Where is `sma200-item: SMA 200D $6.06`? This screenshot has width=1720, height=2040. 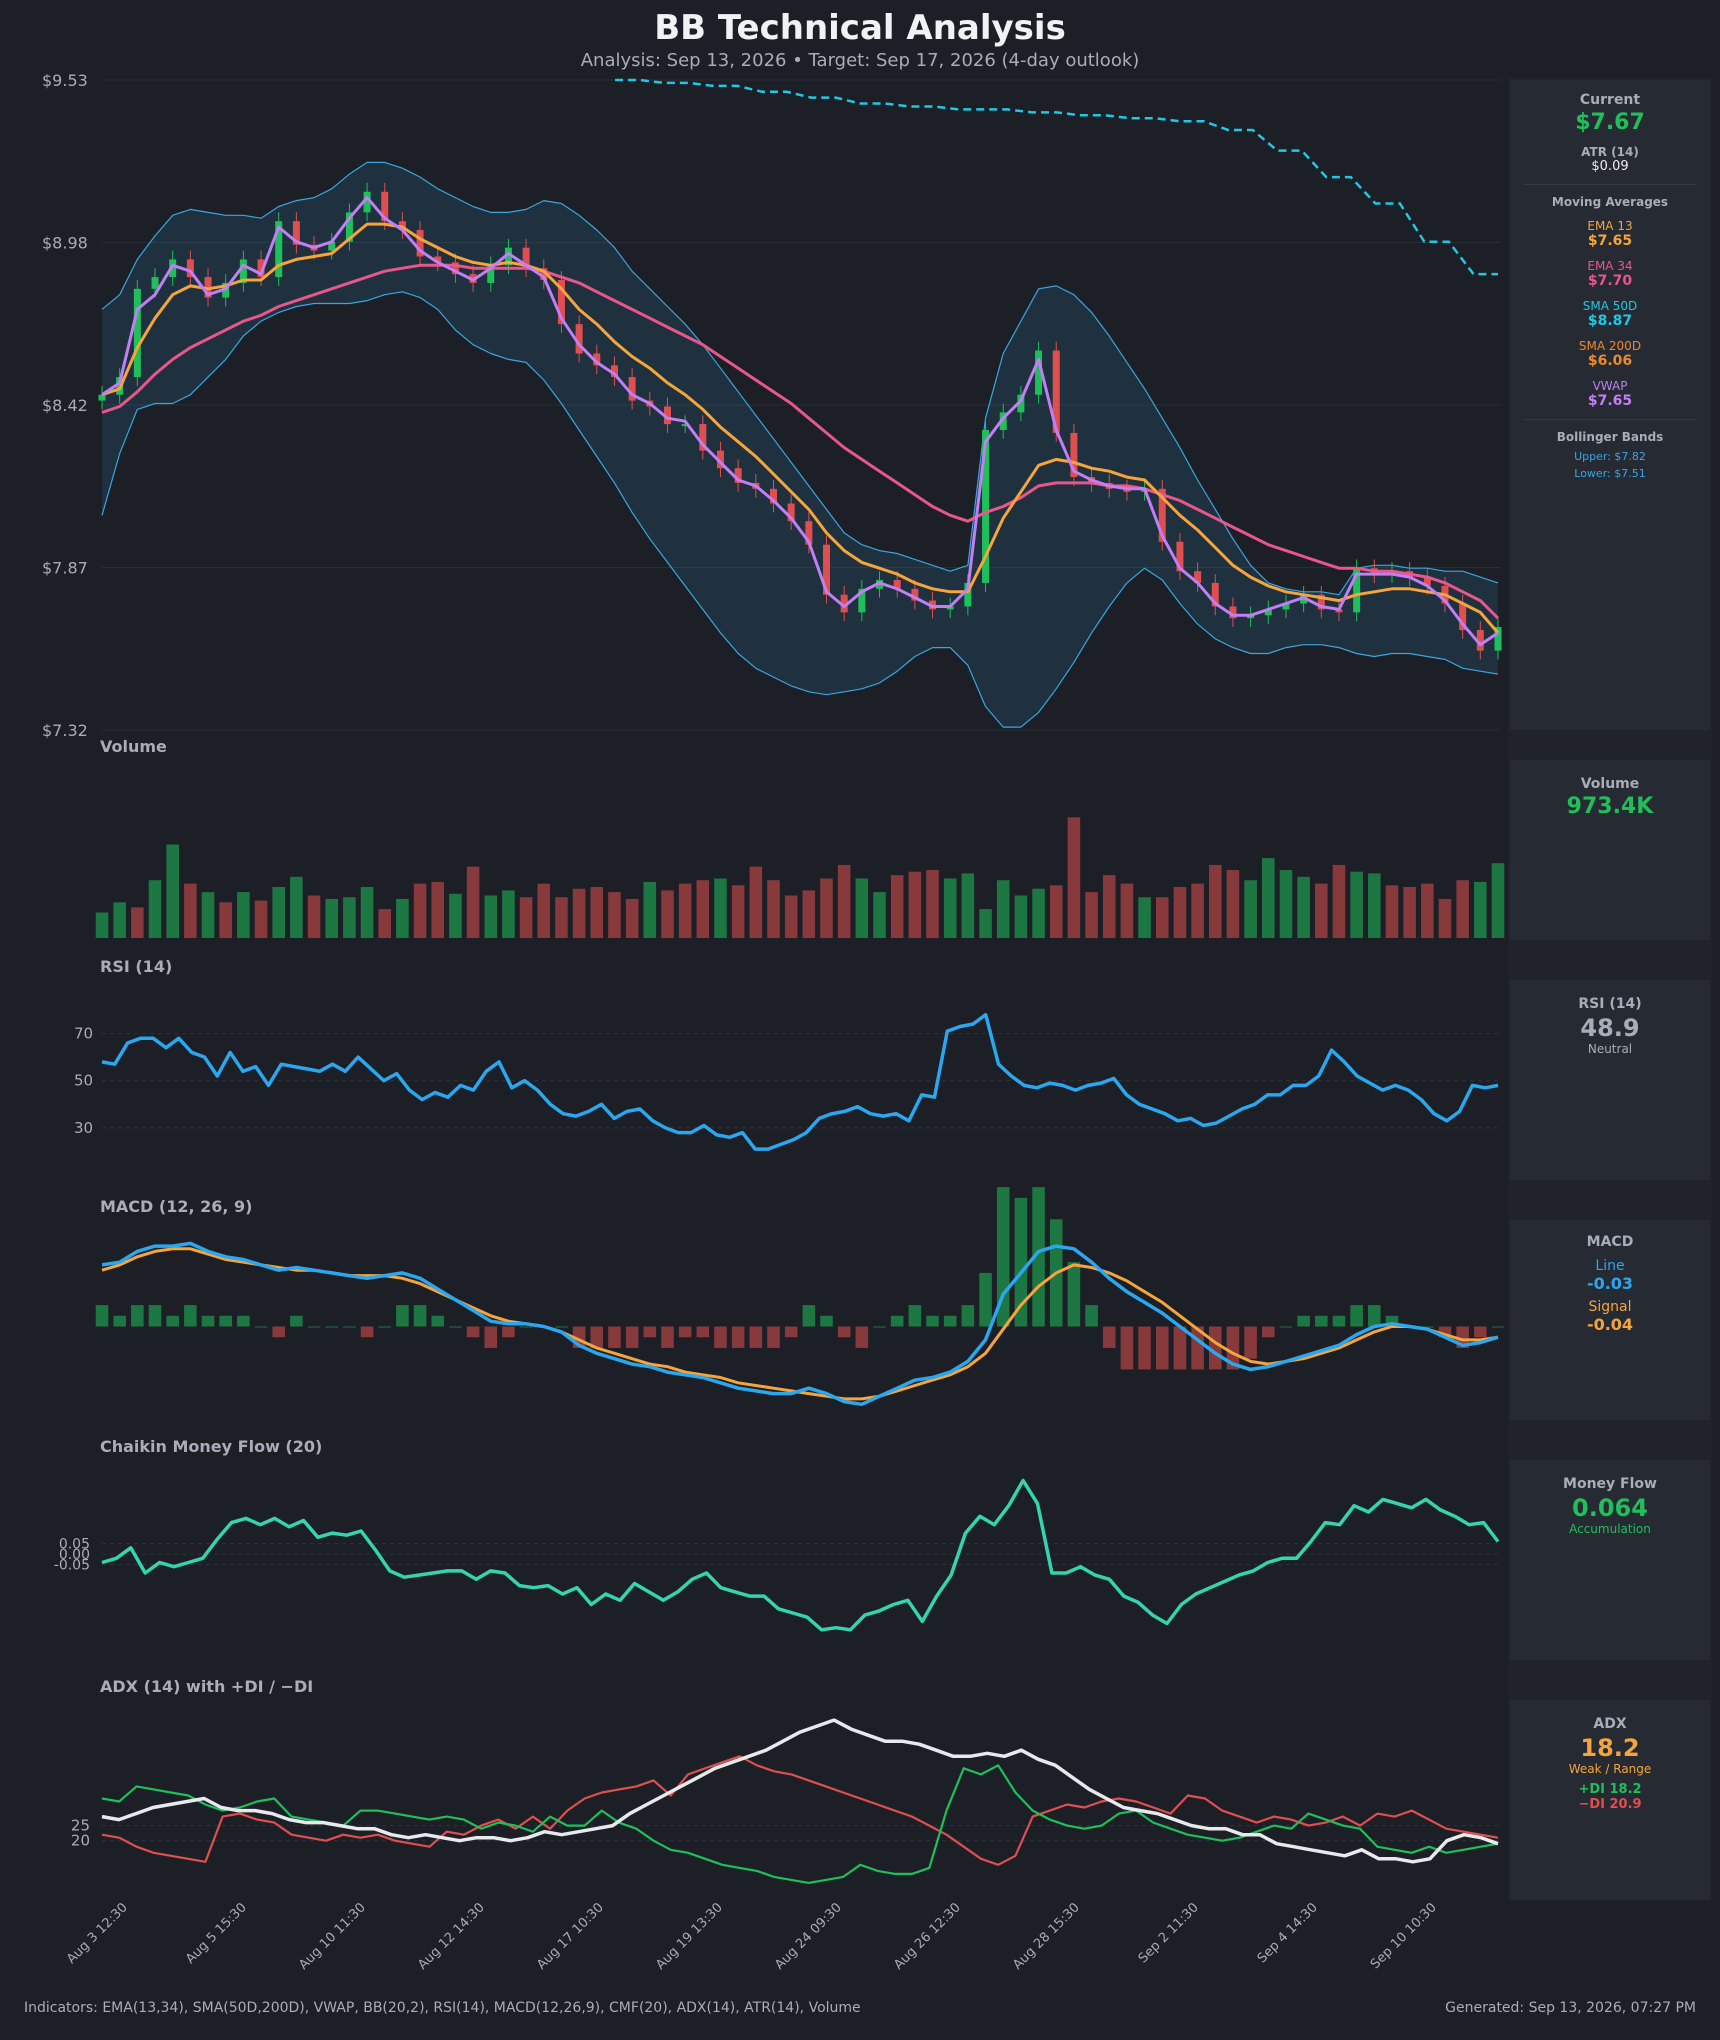 sma200-item: SMA 200D $6.06 is located at coordinates (1610, 354).